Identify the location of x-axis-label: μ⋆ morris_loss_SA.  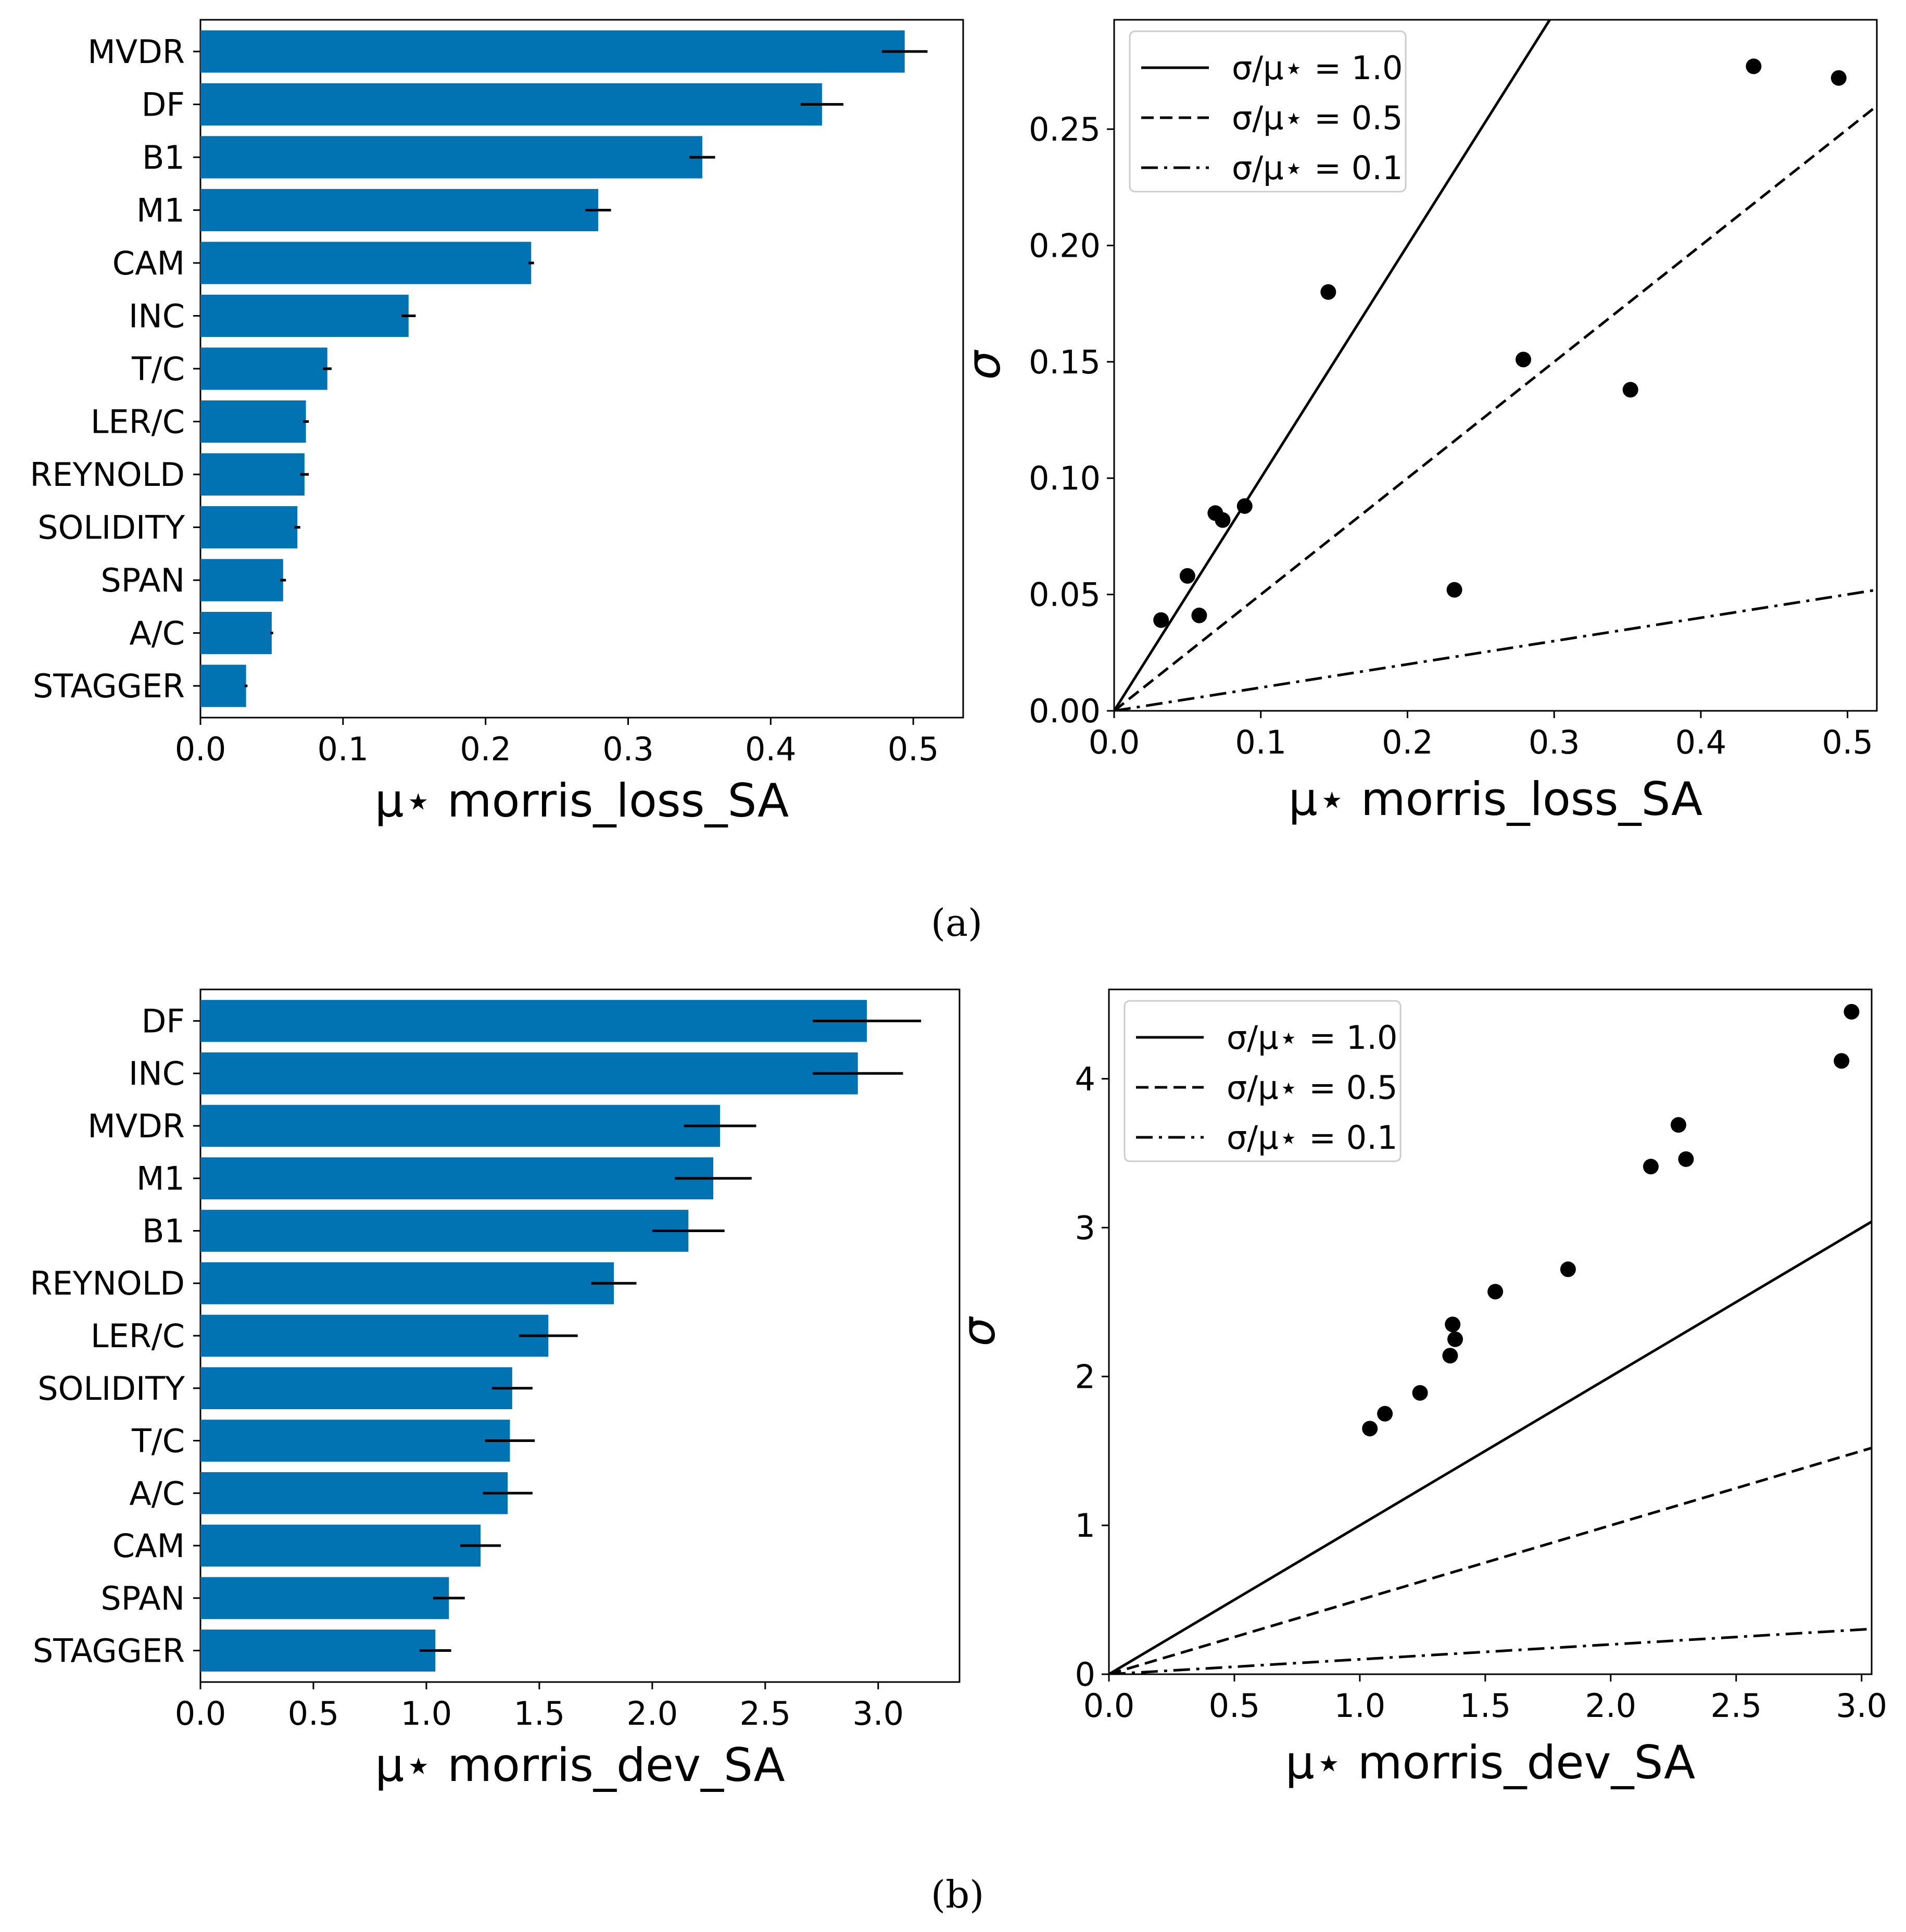
(1495, 799).